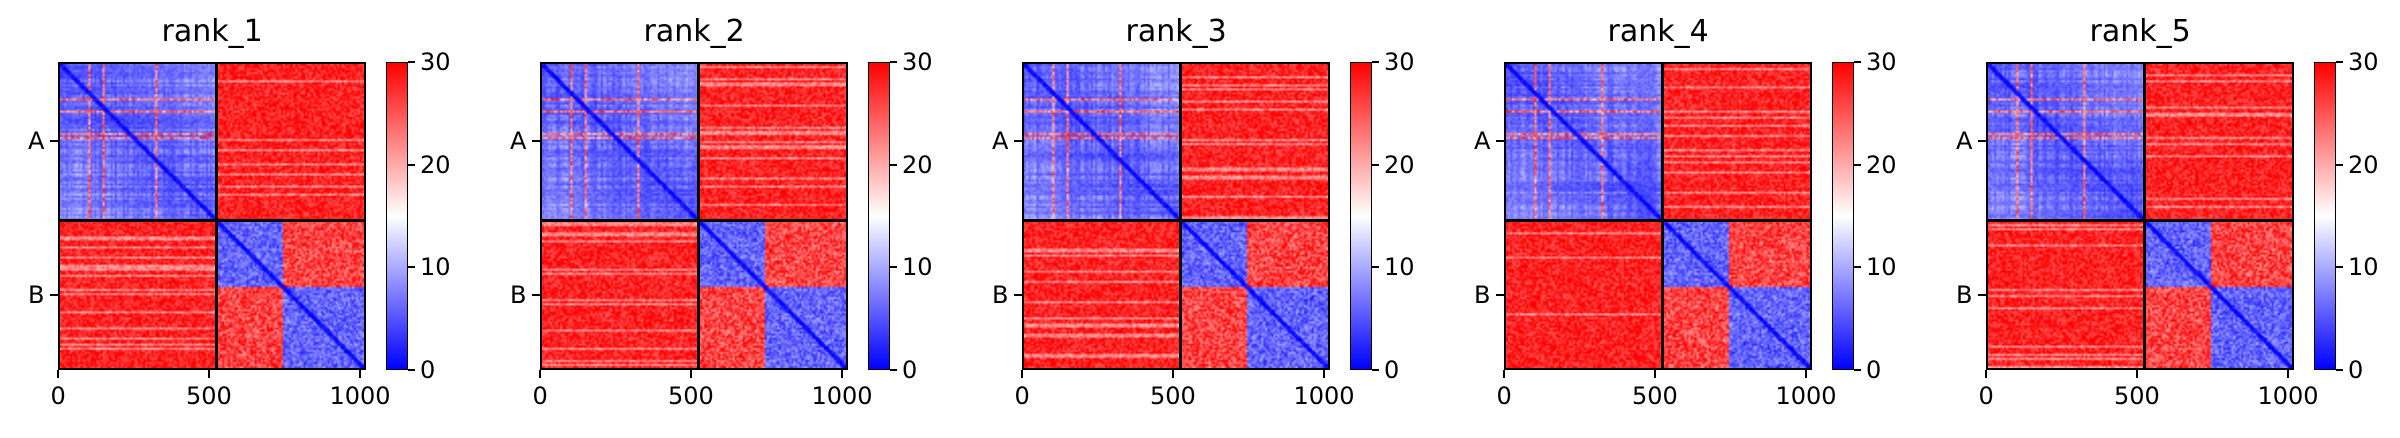 The image size is (2400, 438). What do you see at coordinates (1658, 31) in the screenshot?
I see `chart-title: rank_4` at bounding box center [1658, 31].